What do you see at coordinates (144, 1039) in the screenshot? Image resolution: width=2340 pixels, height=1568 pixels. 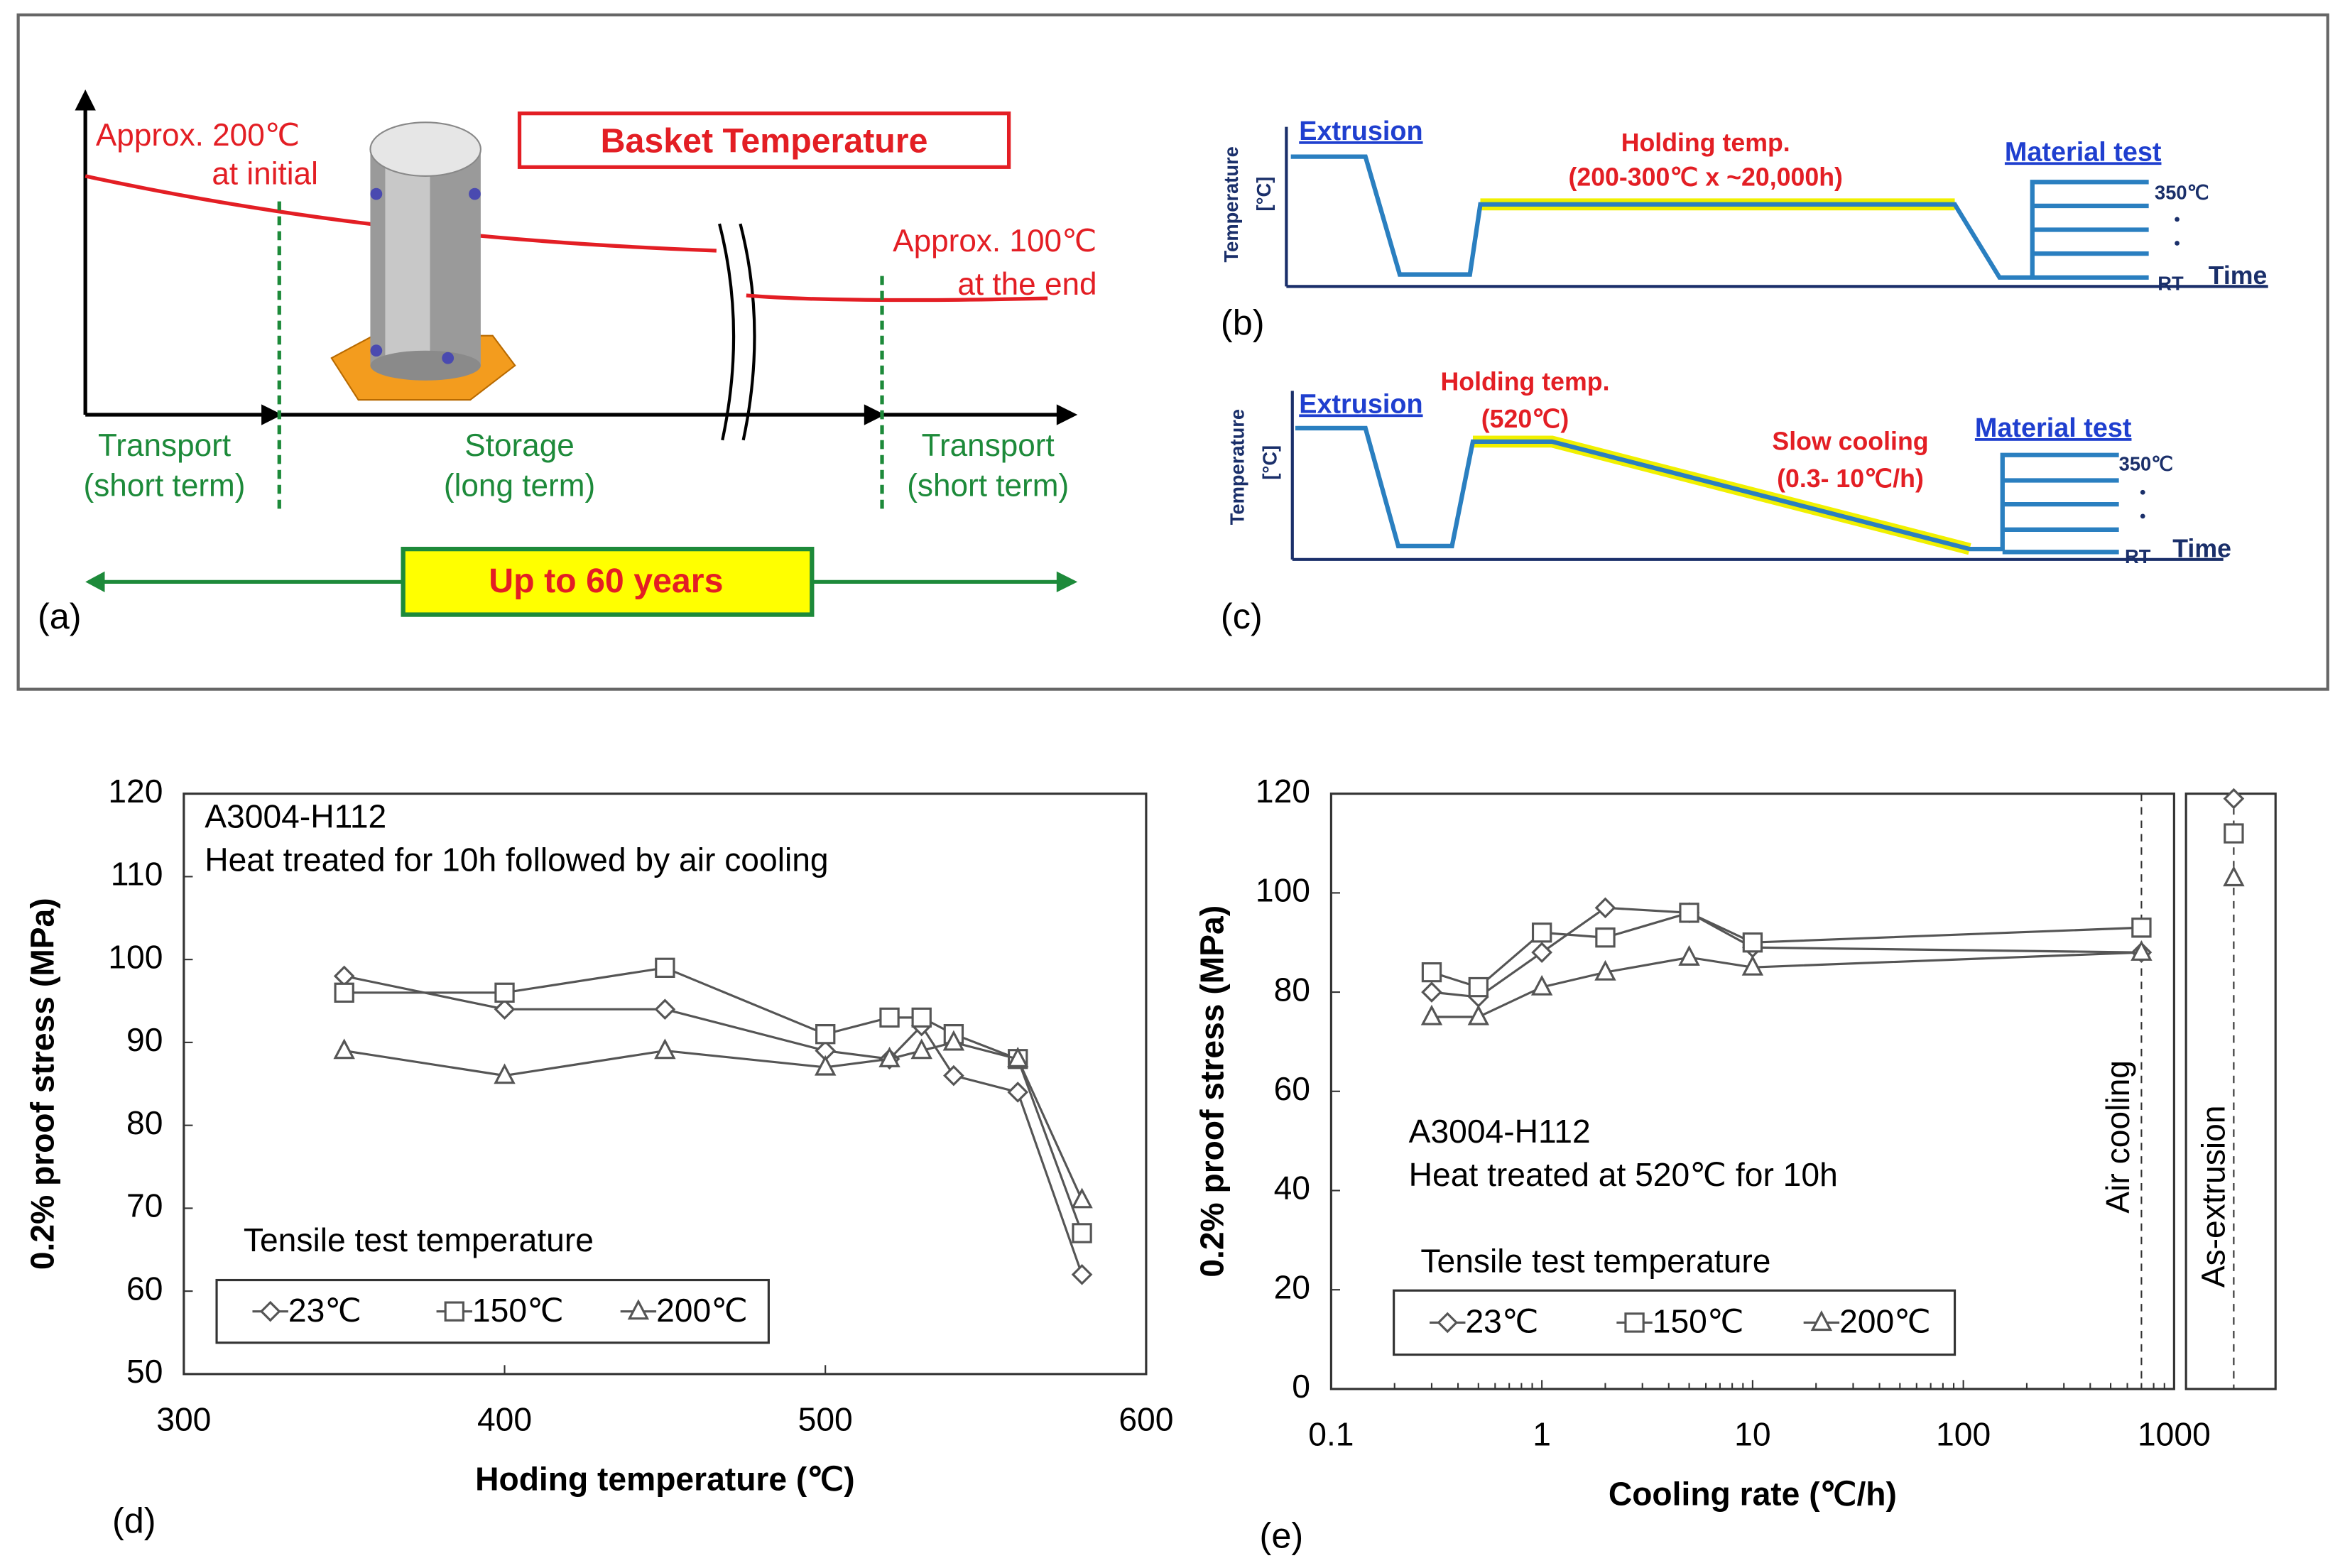 I see `y-tick-label: 90` at bounding box center [144, 1039].